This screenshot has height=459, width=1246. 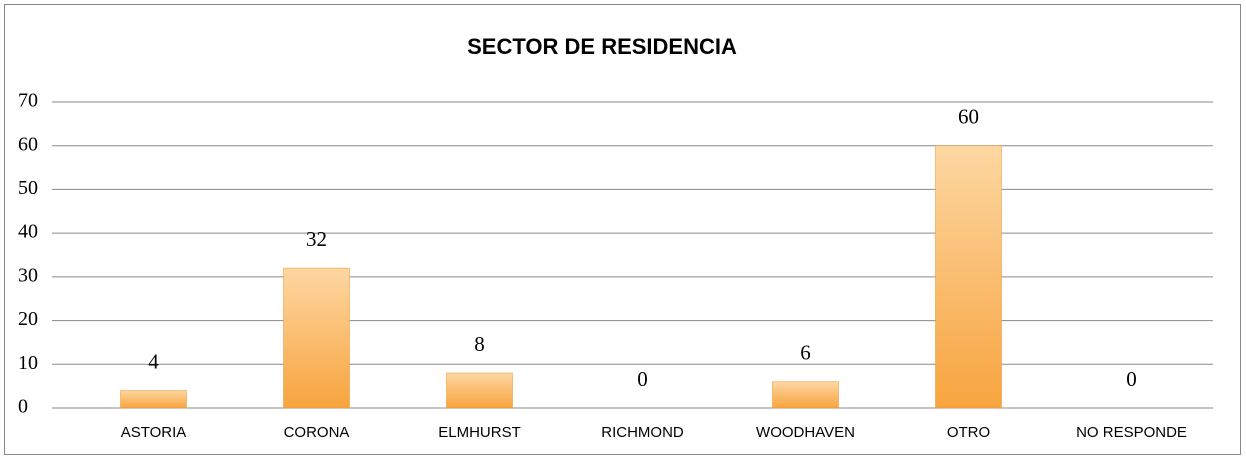 I want to click on x-tick-label: CORONA, so click(x=317, y=432).